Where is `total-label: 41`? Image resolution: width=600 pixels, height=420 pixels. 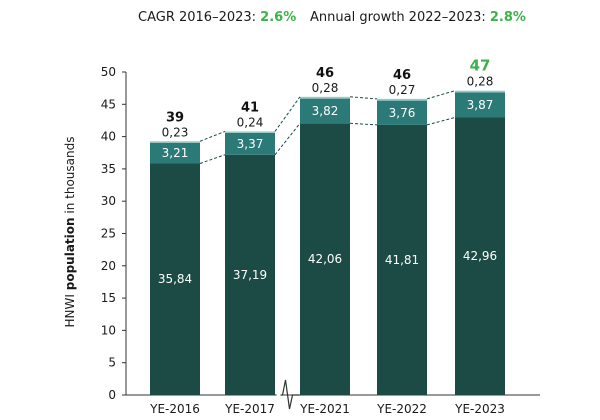
total-label: 41 is located at coordinates (250, 107).